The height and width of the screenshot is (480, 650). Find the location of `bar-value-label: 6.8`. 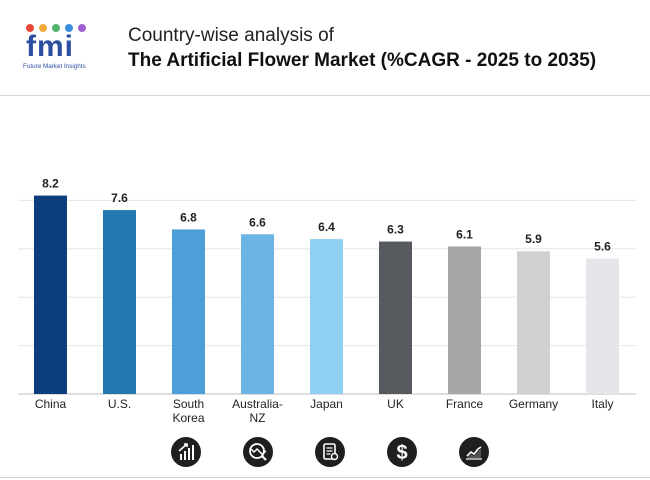

bar-value-label: 6.8 is located at coordinates (188, 217).